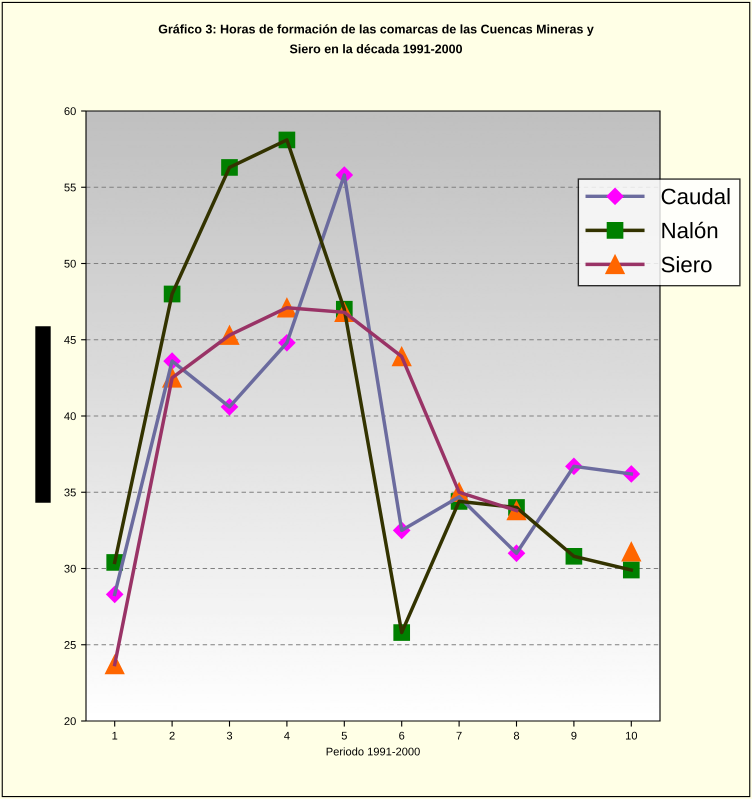  I want to click on y-tick-label: 20, so click(70, 721).